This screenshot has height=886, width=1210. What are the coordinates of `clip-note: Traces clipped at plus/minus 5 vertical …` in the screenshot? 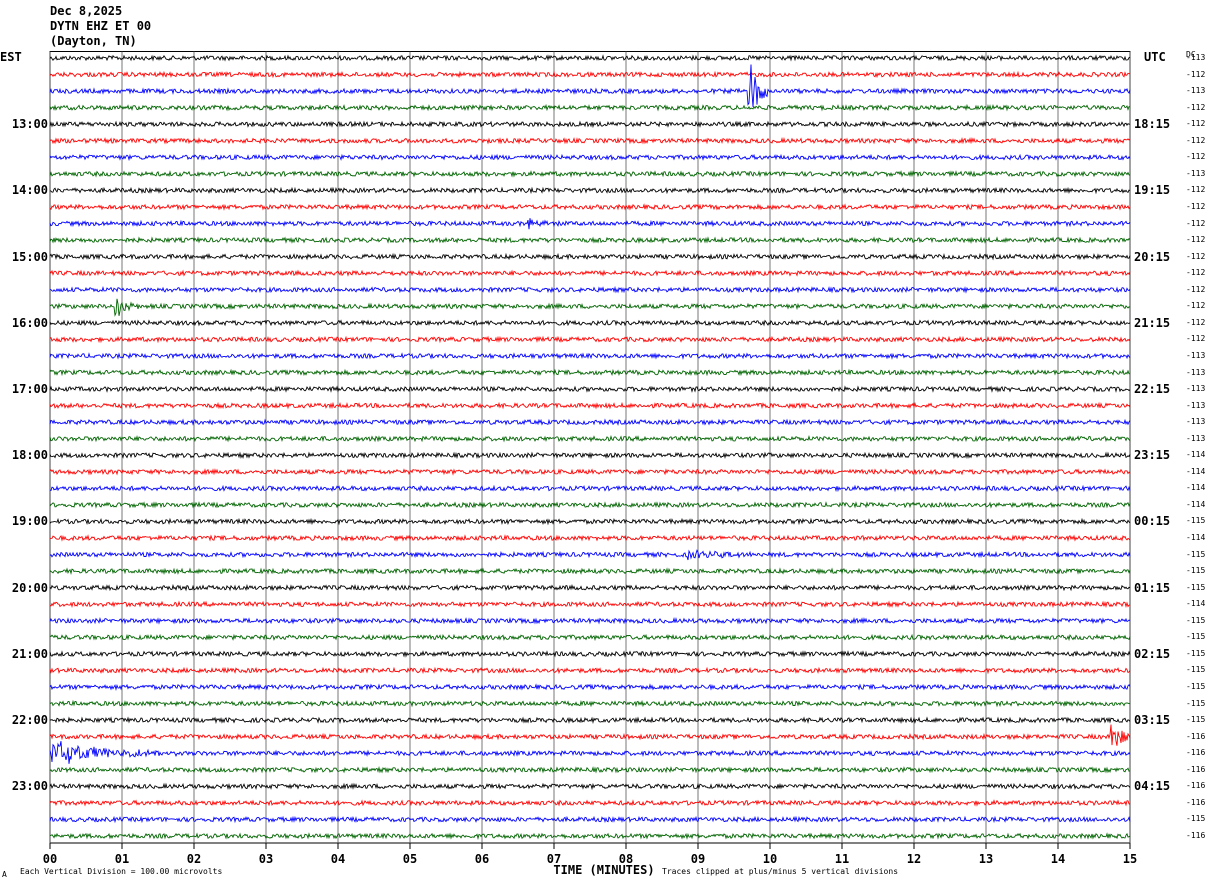 It's located at (780, 871).